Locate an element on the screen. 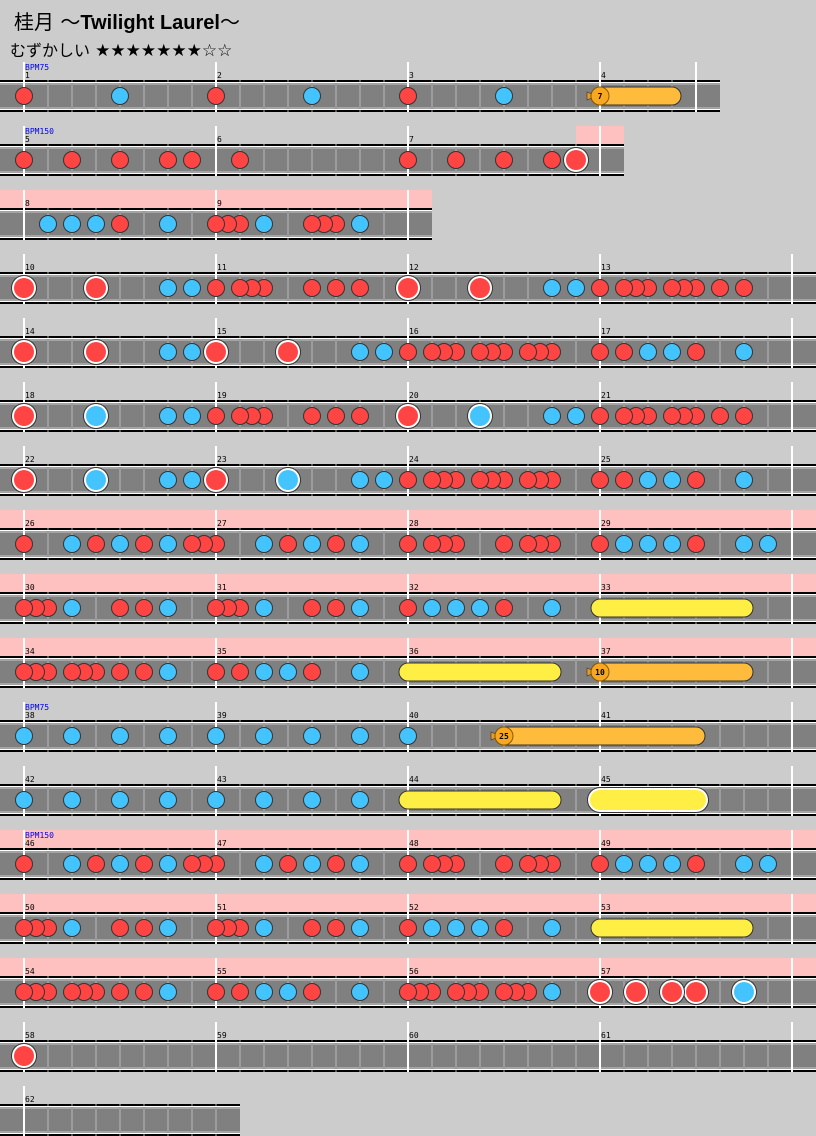 This screenshot has width=816, height=1136. measure-line is located at coordinates (24, 1111).